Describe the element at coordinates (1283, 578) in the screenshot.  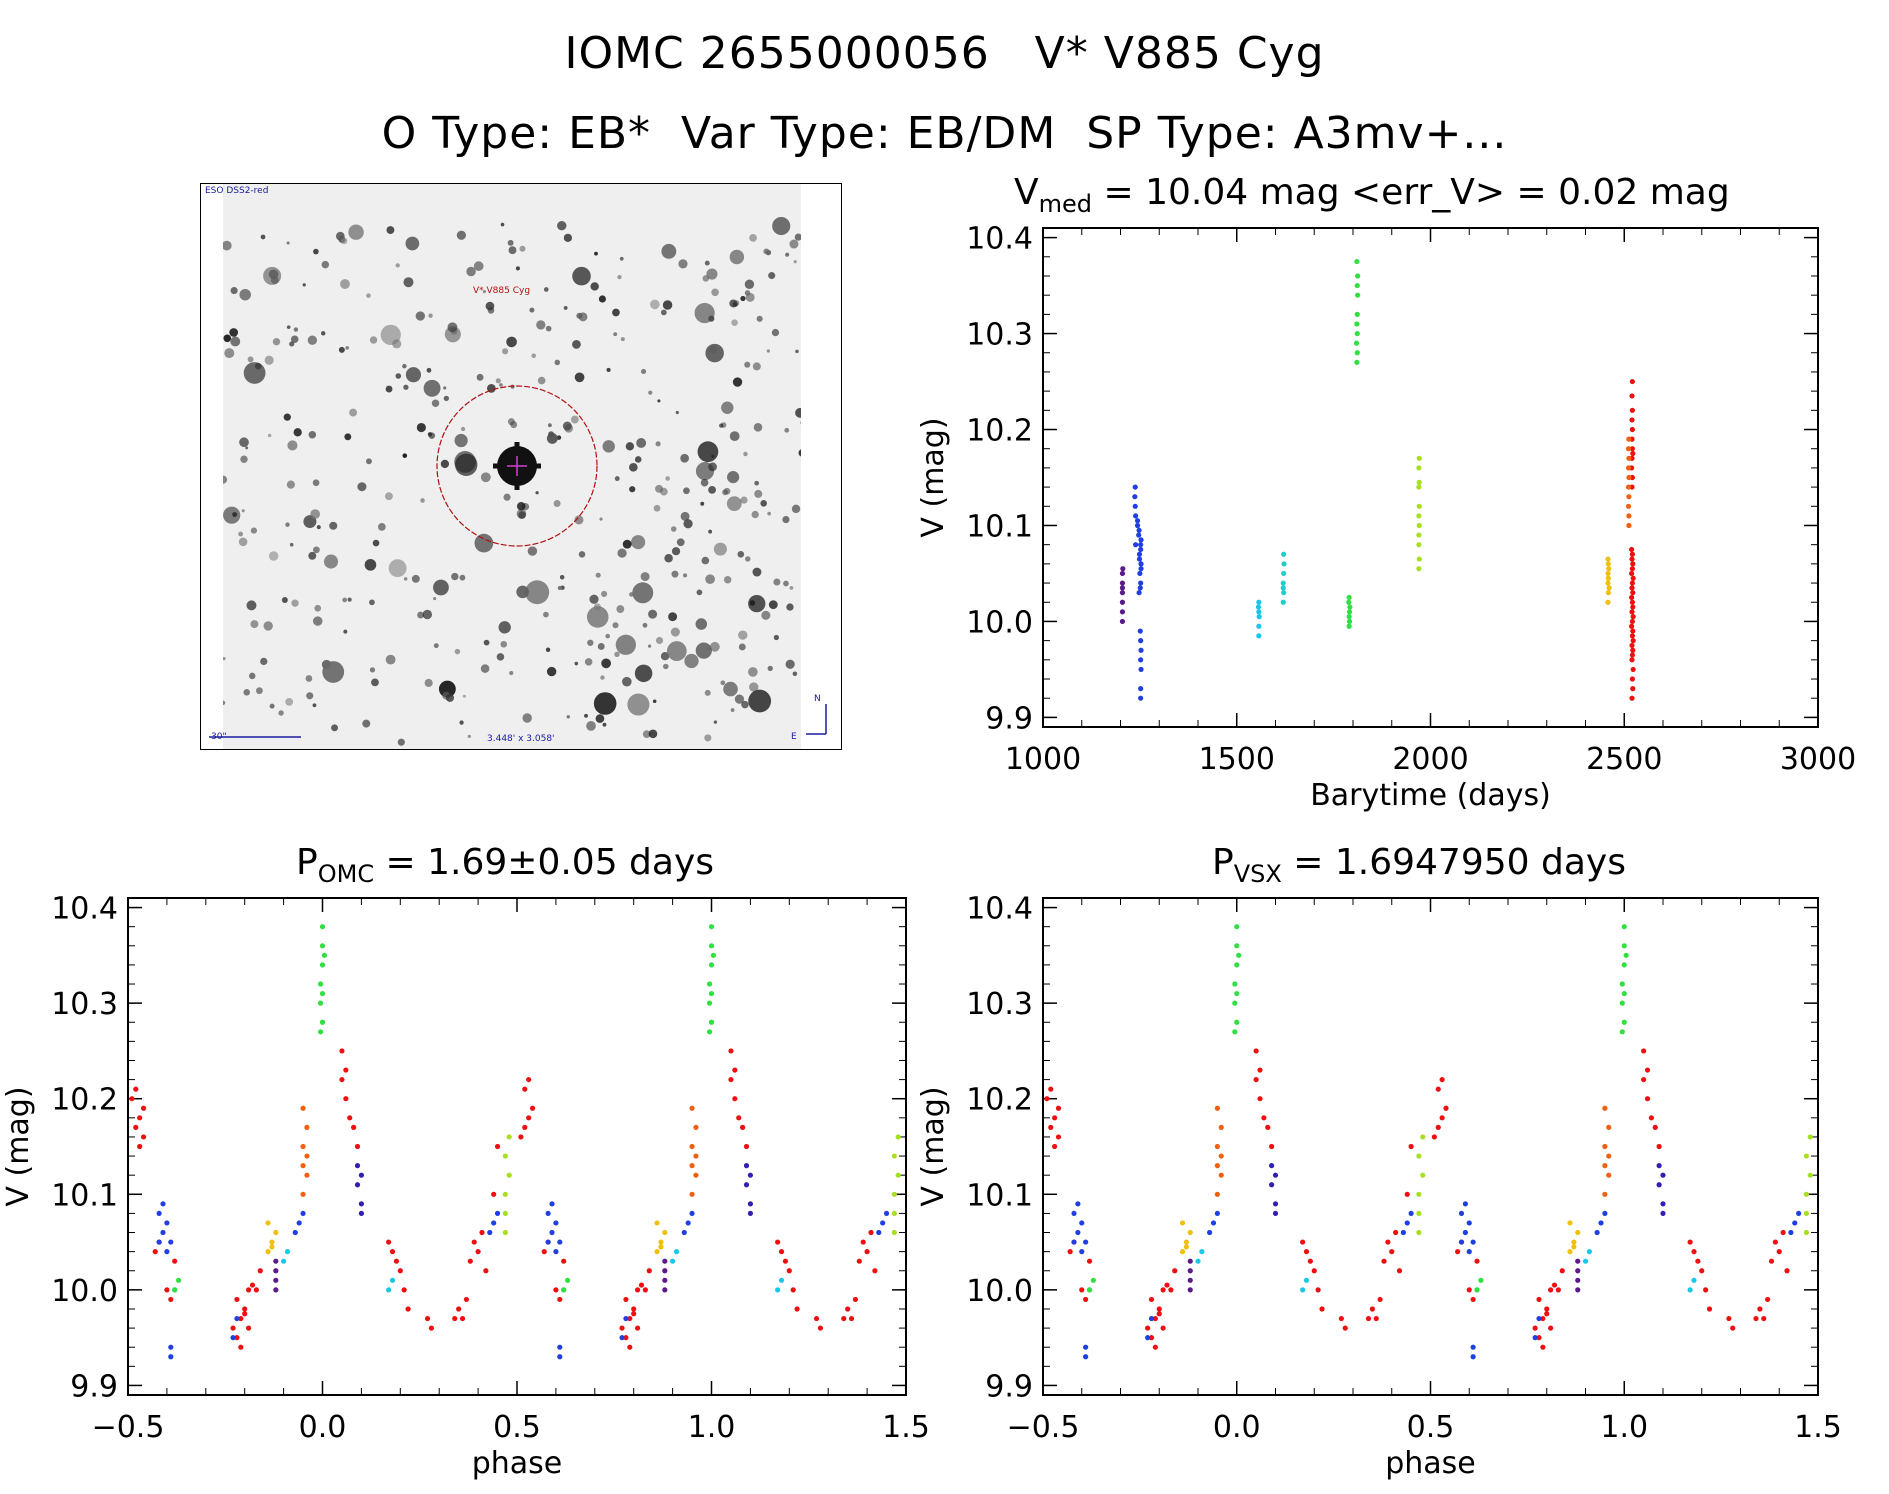
I see `series-s4` at that location.